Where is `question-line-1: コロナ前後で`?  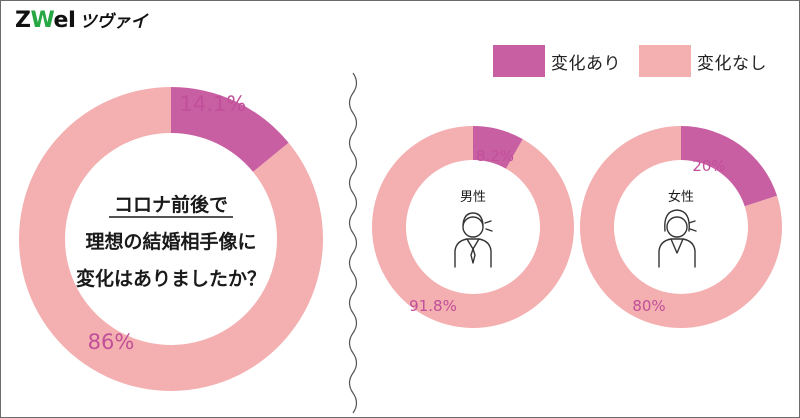
question-line-1: コロナ前後で is located at coordinates (171, 204).